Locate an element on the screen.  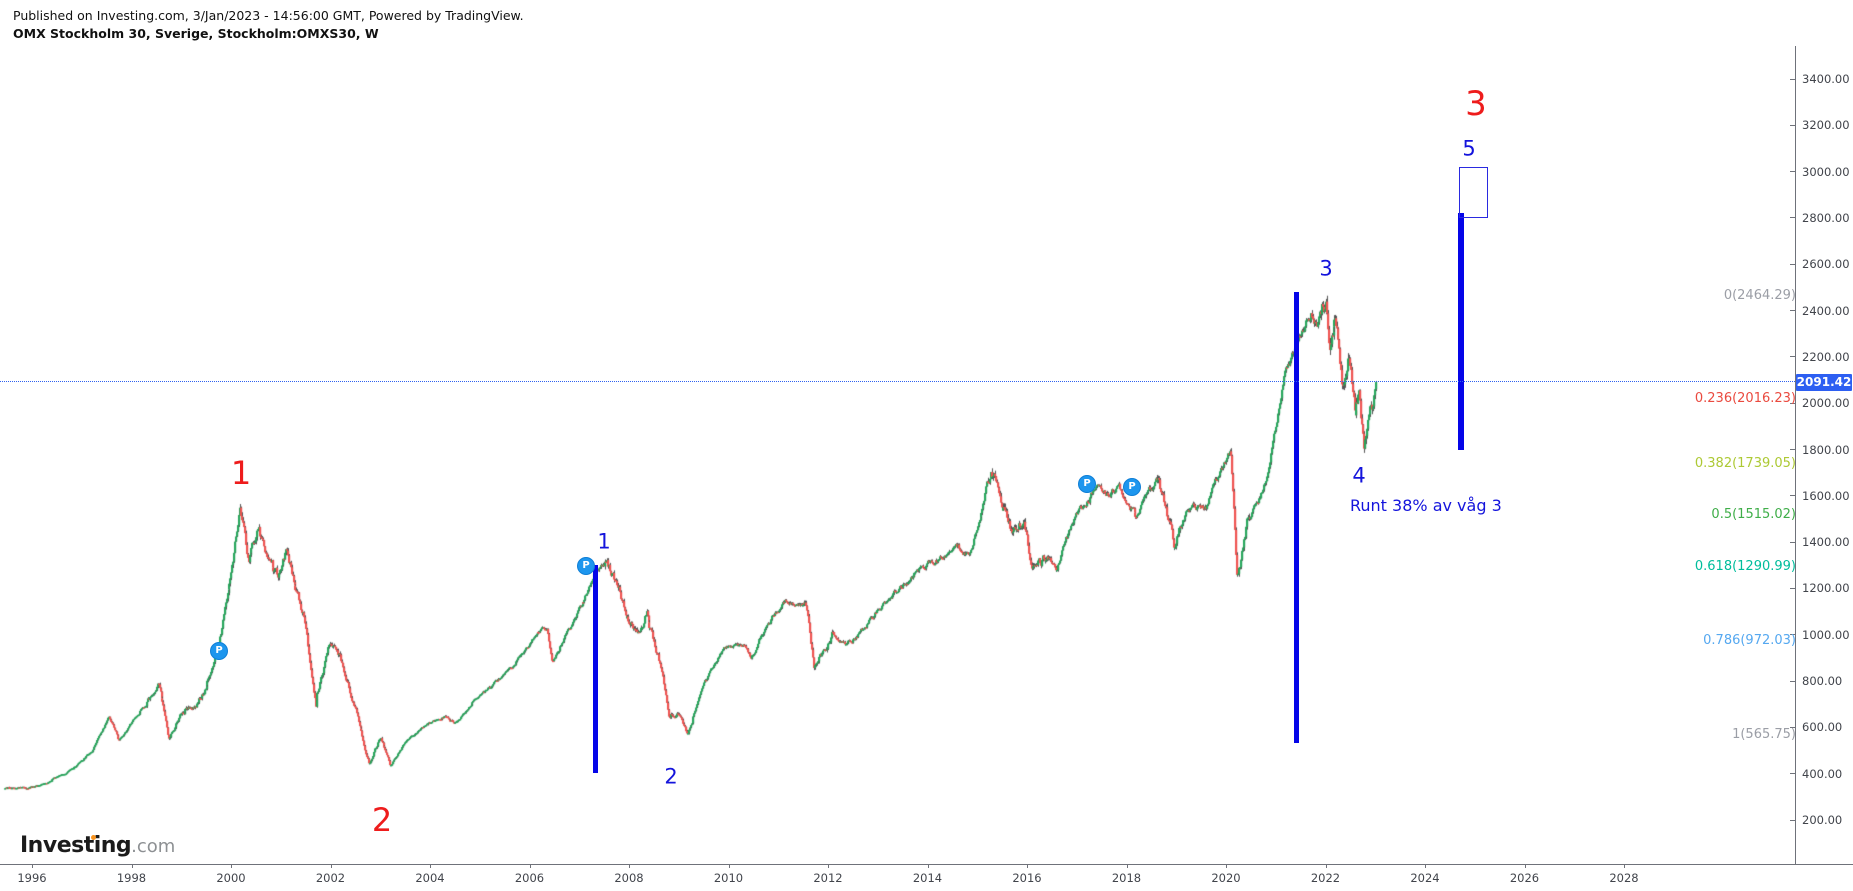
investing-logo-suffix: .com is located at coordinates (153, 846).